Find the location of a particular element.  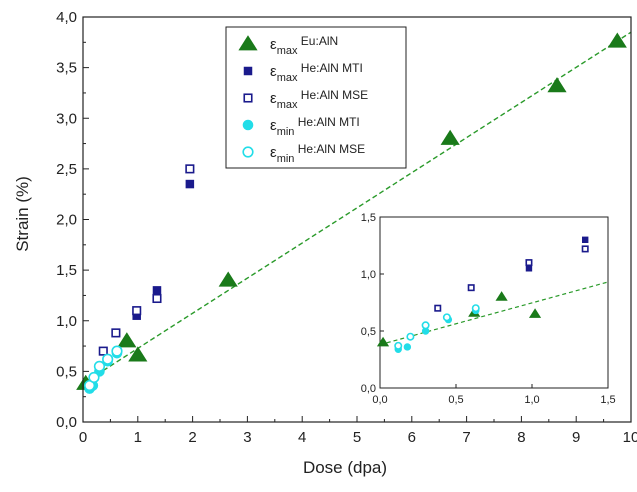

inset-x-tick-label: 1,5 is located at coordinates (607, 400).